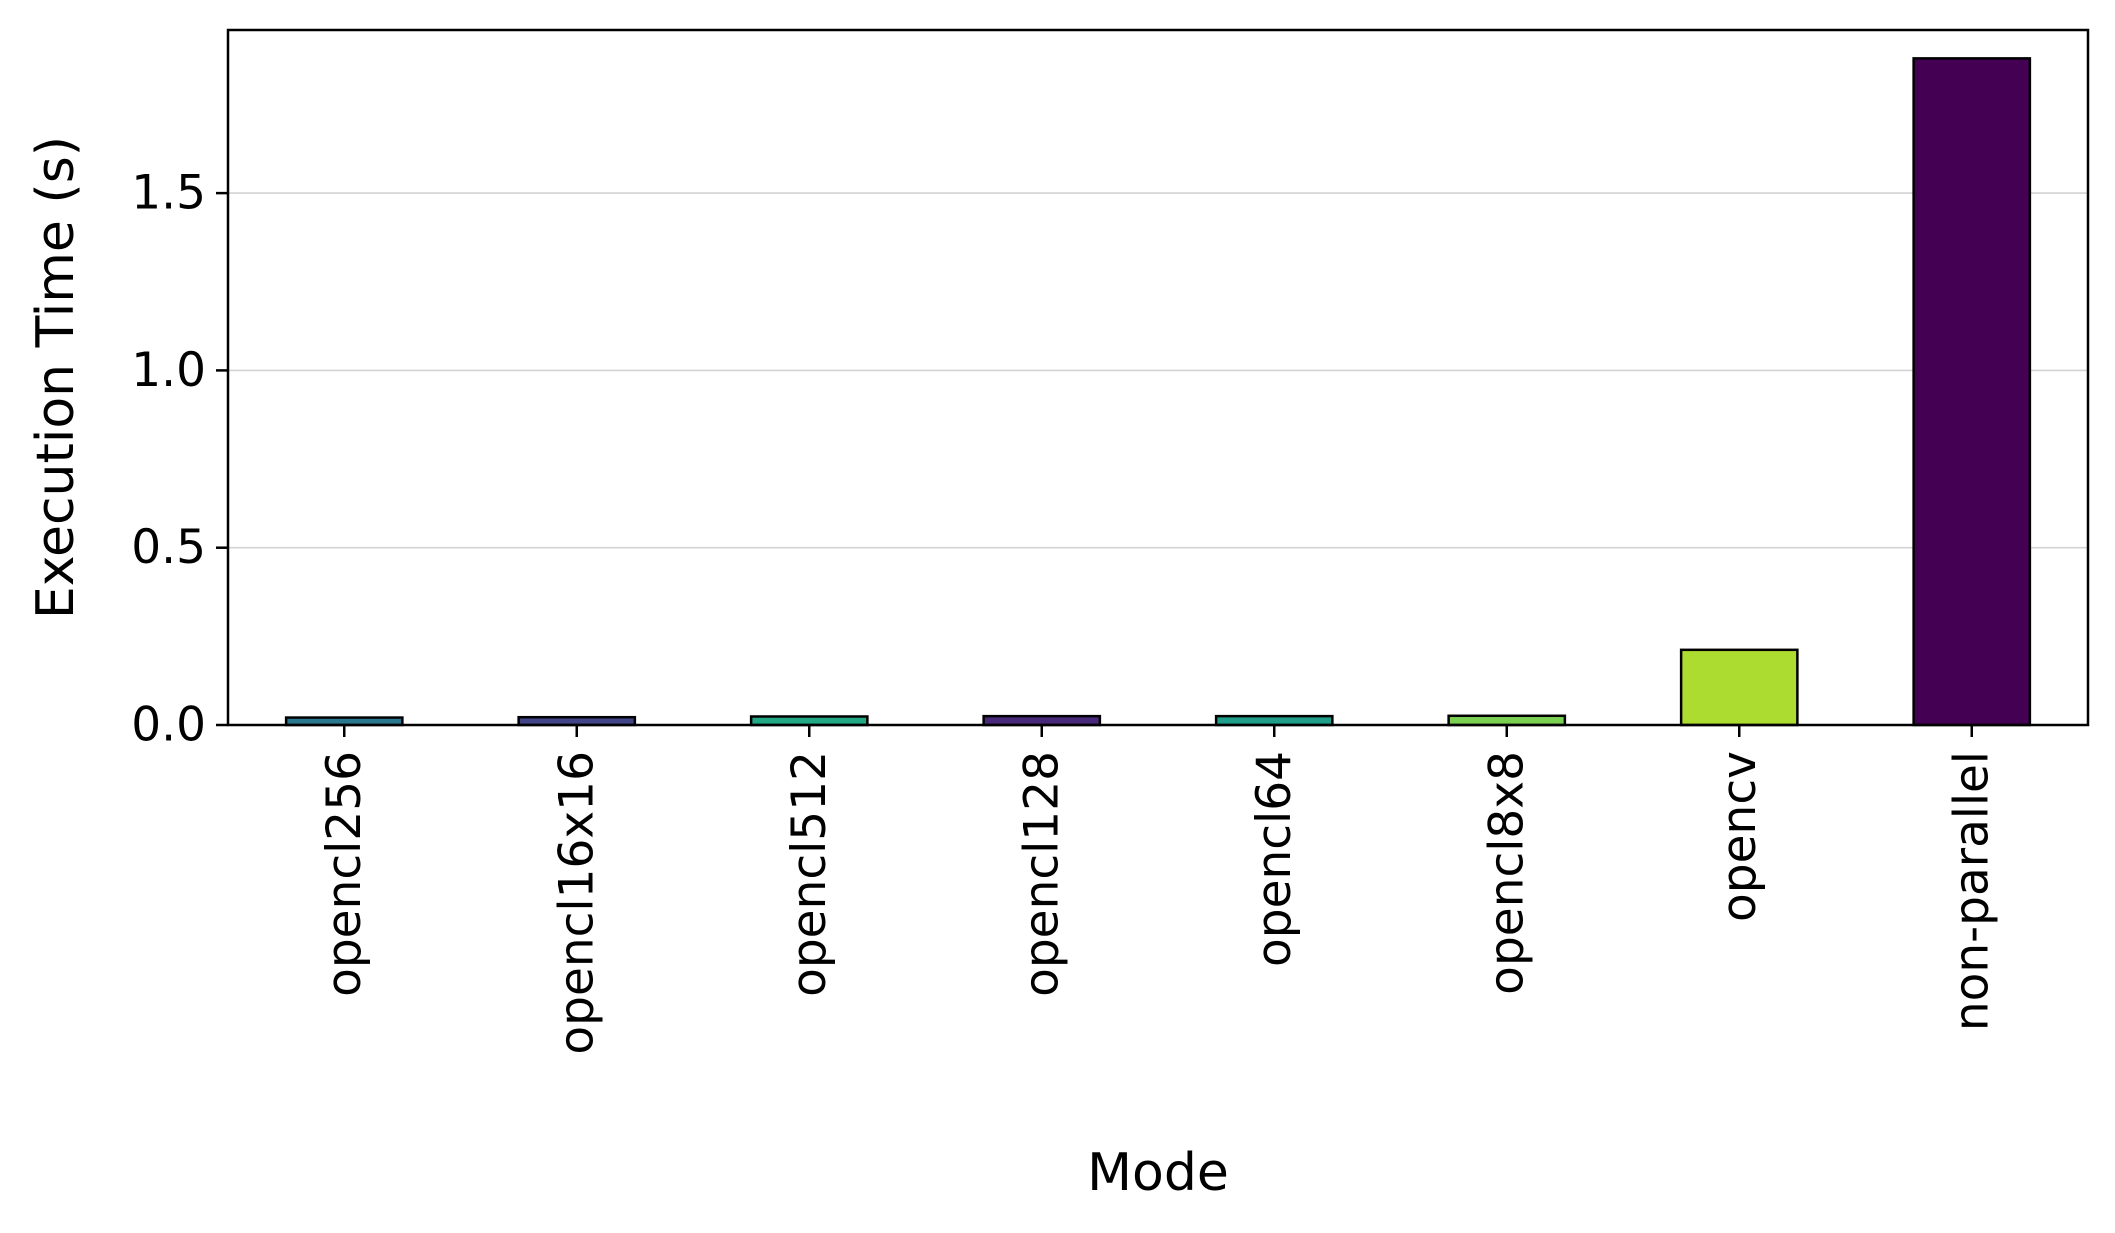 This screenshot has height=1233, width=2115. What do you see at coordinates (1274, 859) in the screenshot?
I see `x-tick-label: opencl64` at bounding box center [1274, 859].